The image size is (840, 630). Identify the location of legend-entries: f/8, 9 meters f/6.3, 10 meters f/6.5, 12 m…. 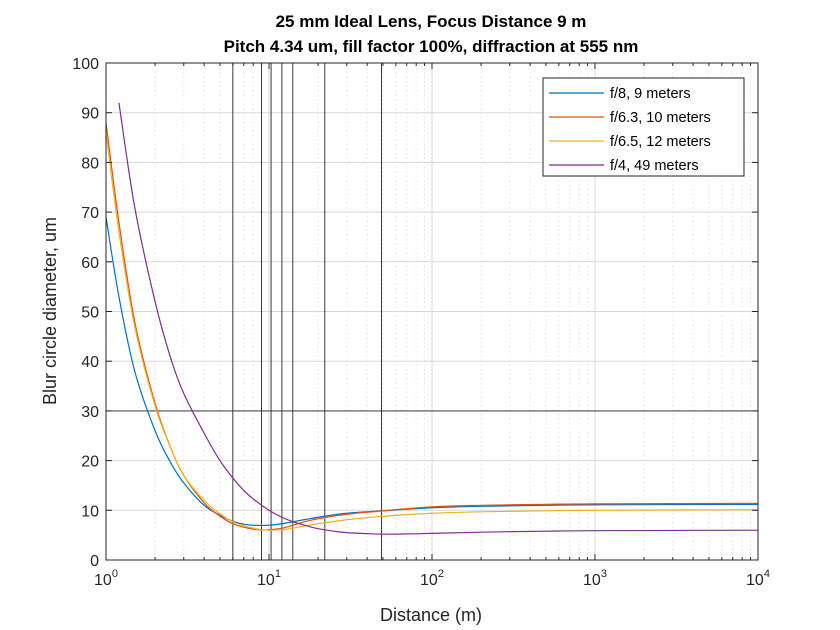
(630, 130).